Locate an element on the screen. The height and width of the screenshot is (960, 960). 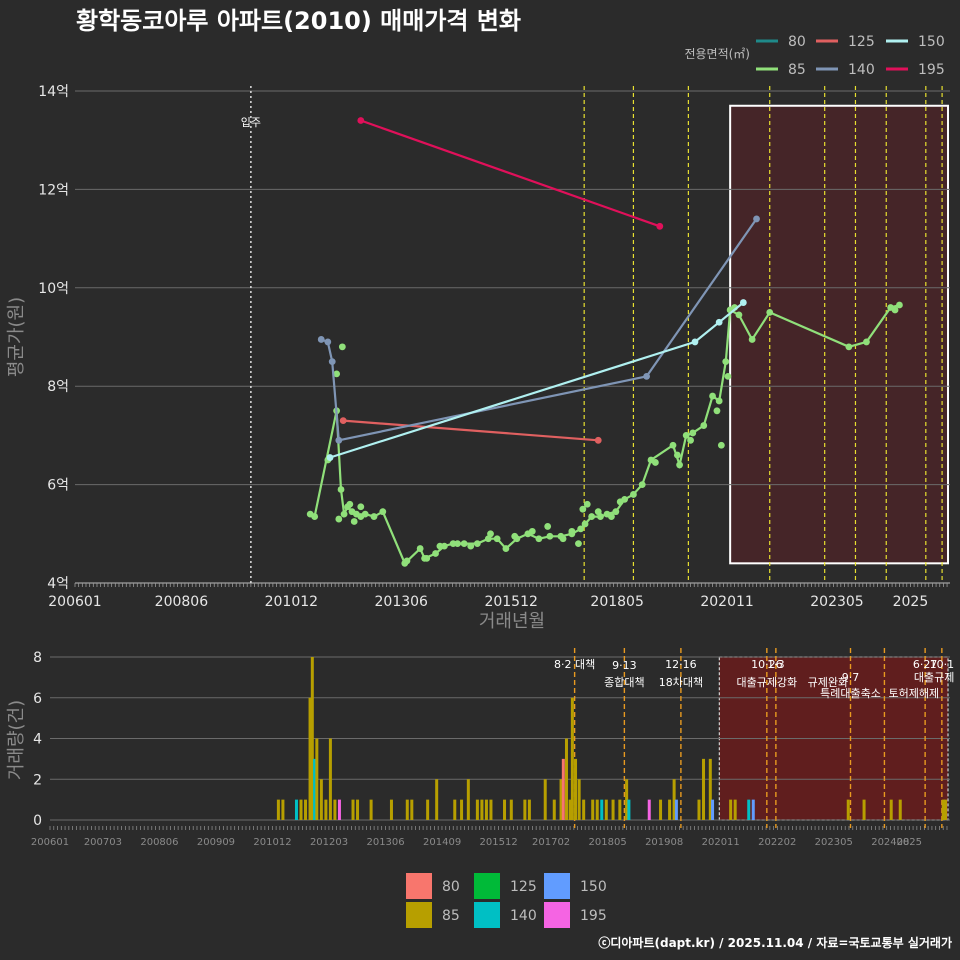
policy-annotation: 종합대책 is located at coordinates (624, 682).